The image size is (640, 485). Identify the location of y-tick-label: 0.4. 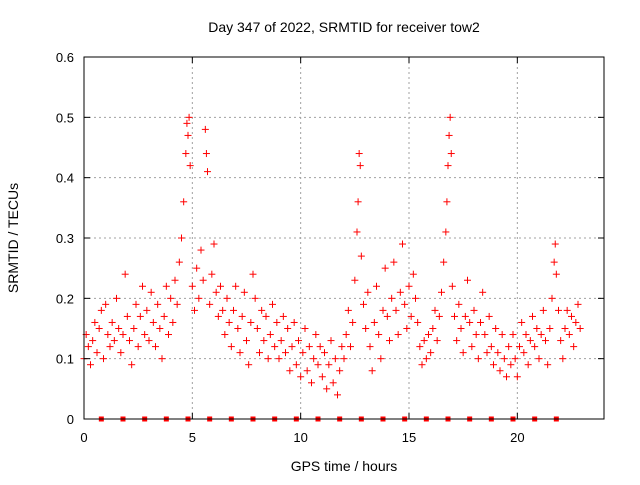
(65, 178).